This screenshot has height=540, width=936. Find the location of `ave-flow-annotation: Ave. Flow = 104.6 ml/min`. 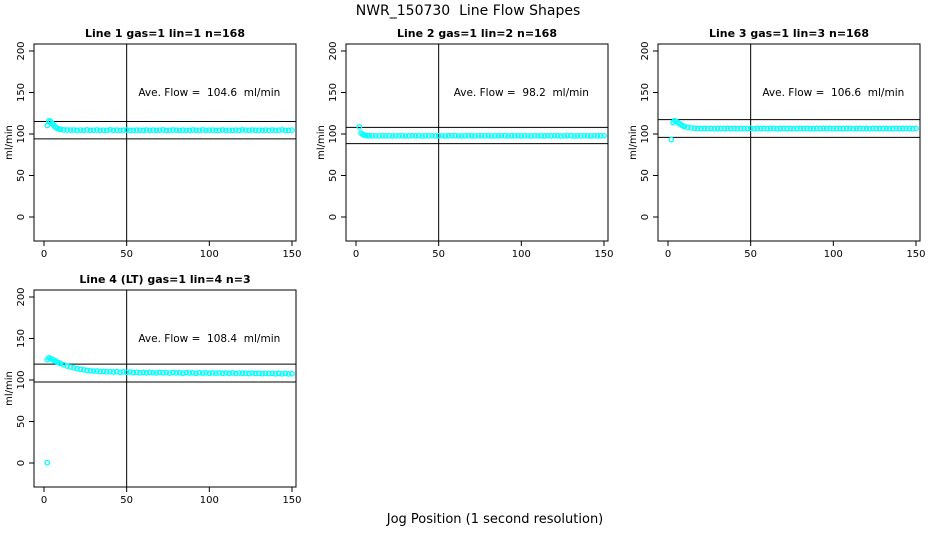

ave-flow-annotation: Ave. Flow = 104.6 ml/min is located at coordinates (209, 93).